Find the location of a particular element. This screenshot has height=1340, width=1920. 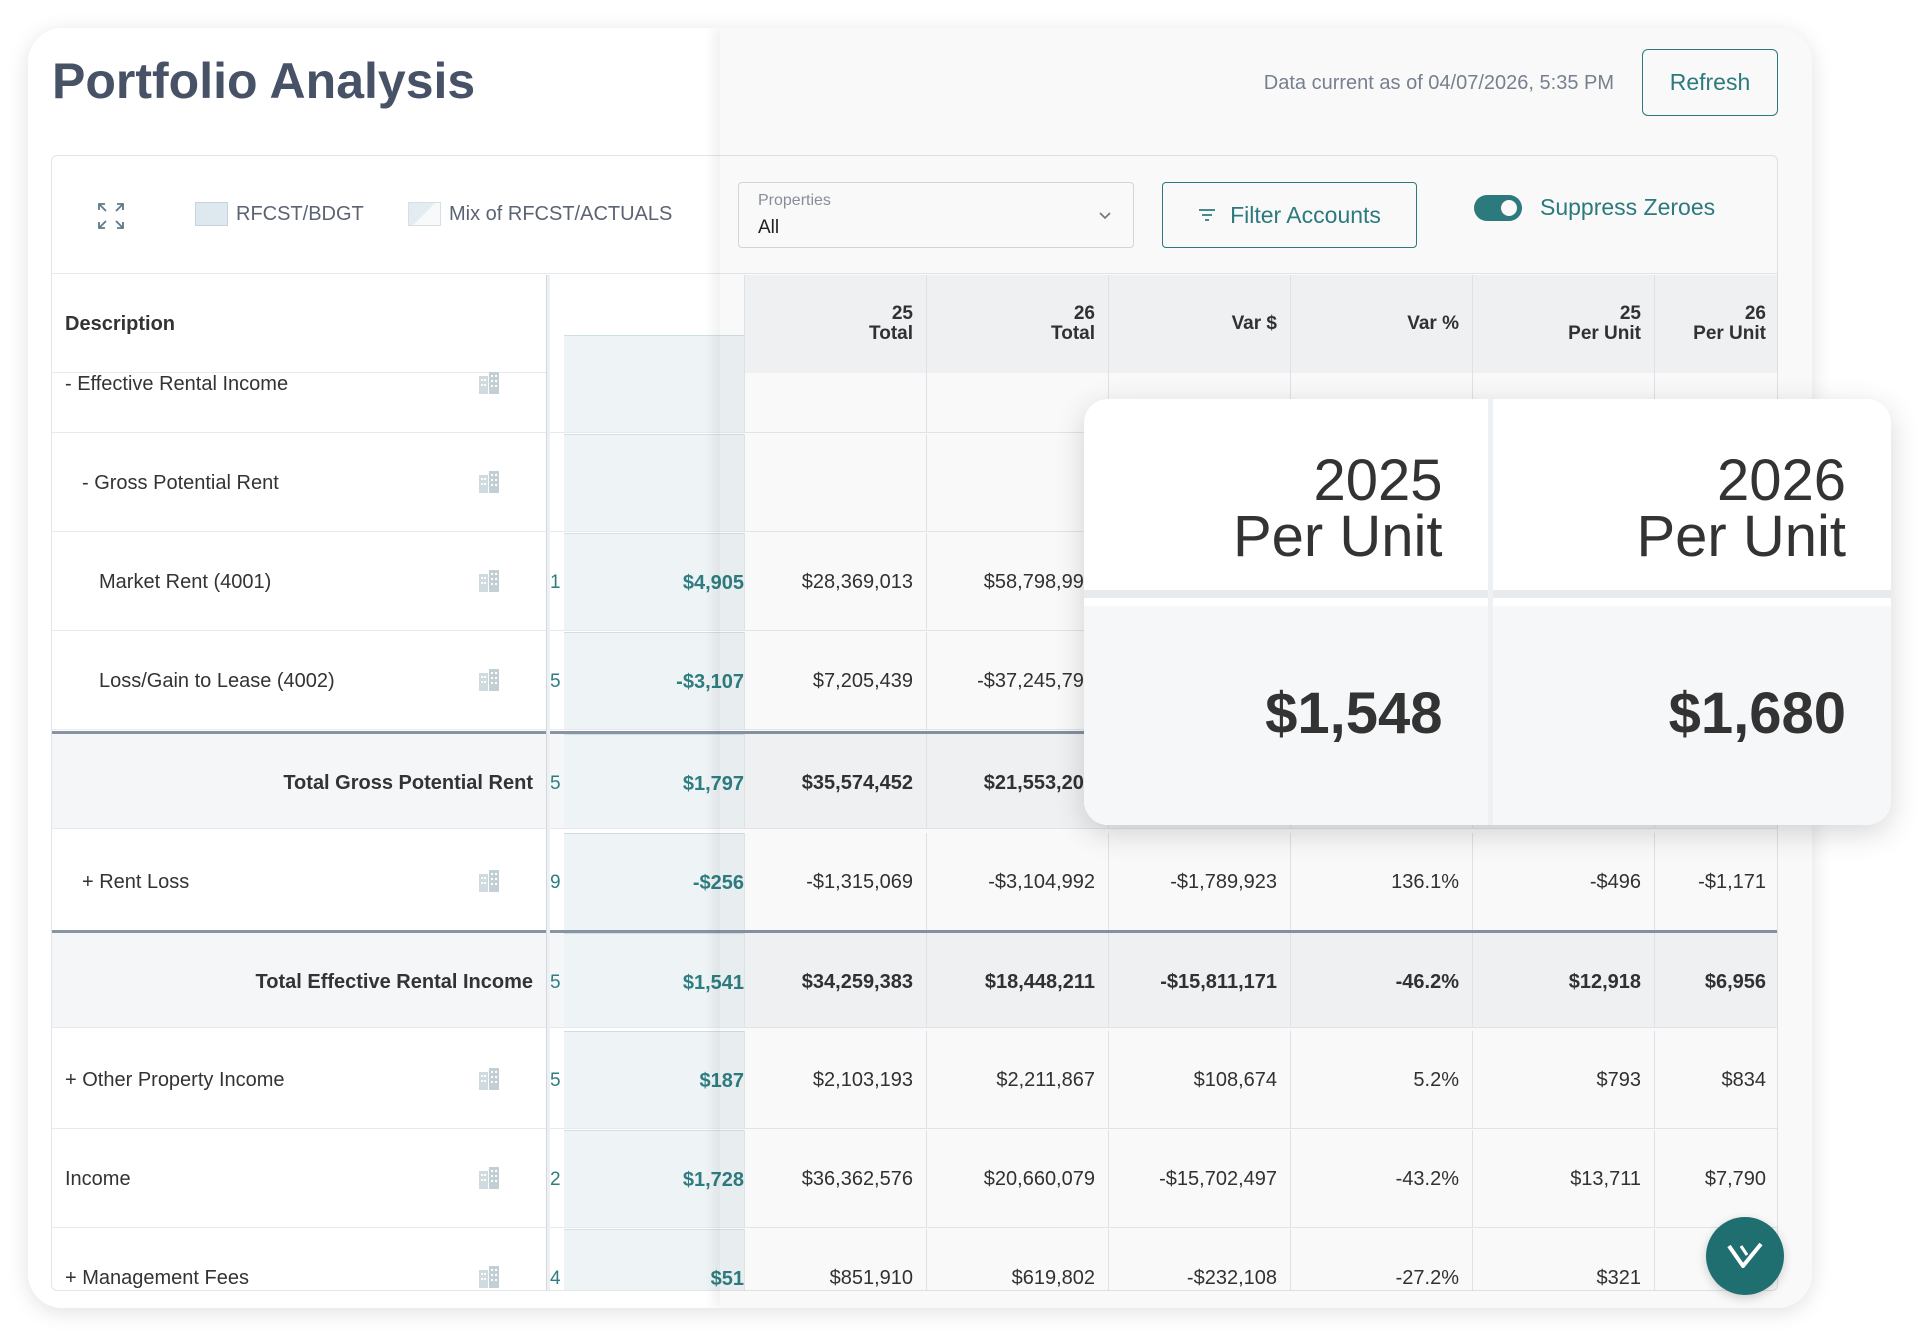

row-value-cell: -46.2% is located at coordinates (1381, 980).